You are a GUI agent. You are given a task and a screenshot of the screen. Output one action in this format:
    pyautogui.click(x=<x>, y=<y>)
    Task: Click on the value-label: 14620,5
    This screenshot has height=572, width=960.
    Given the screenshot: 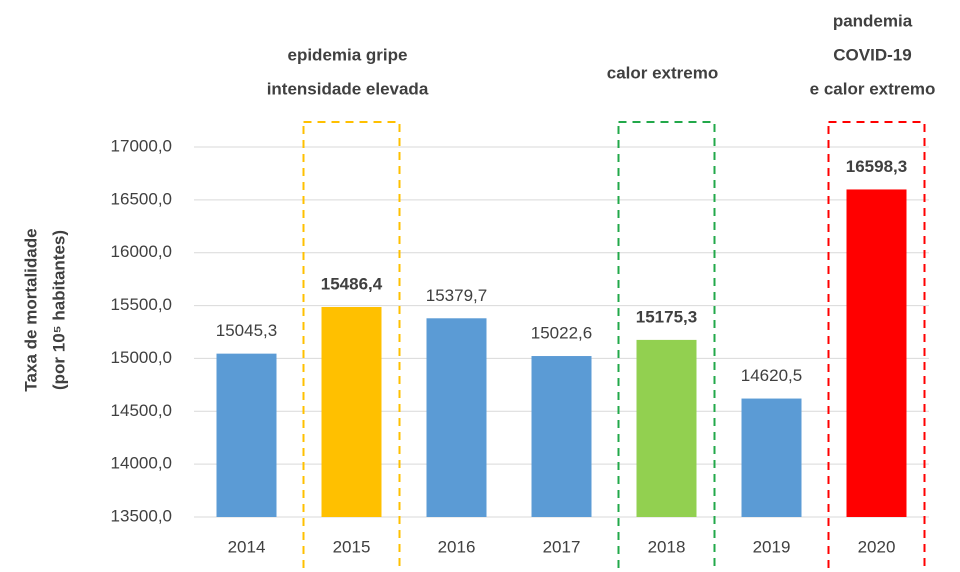 What is the action you would take?
    pyautogui.click(x=771, y=375)
    